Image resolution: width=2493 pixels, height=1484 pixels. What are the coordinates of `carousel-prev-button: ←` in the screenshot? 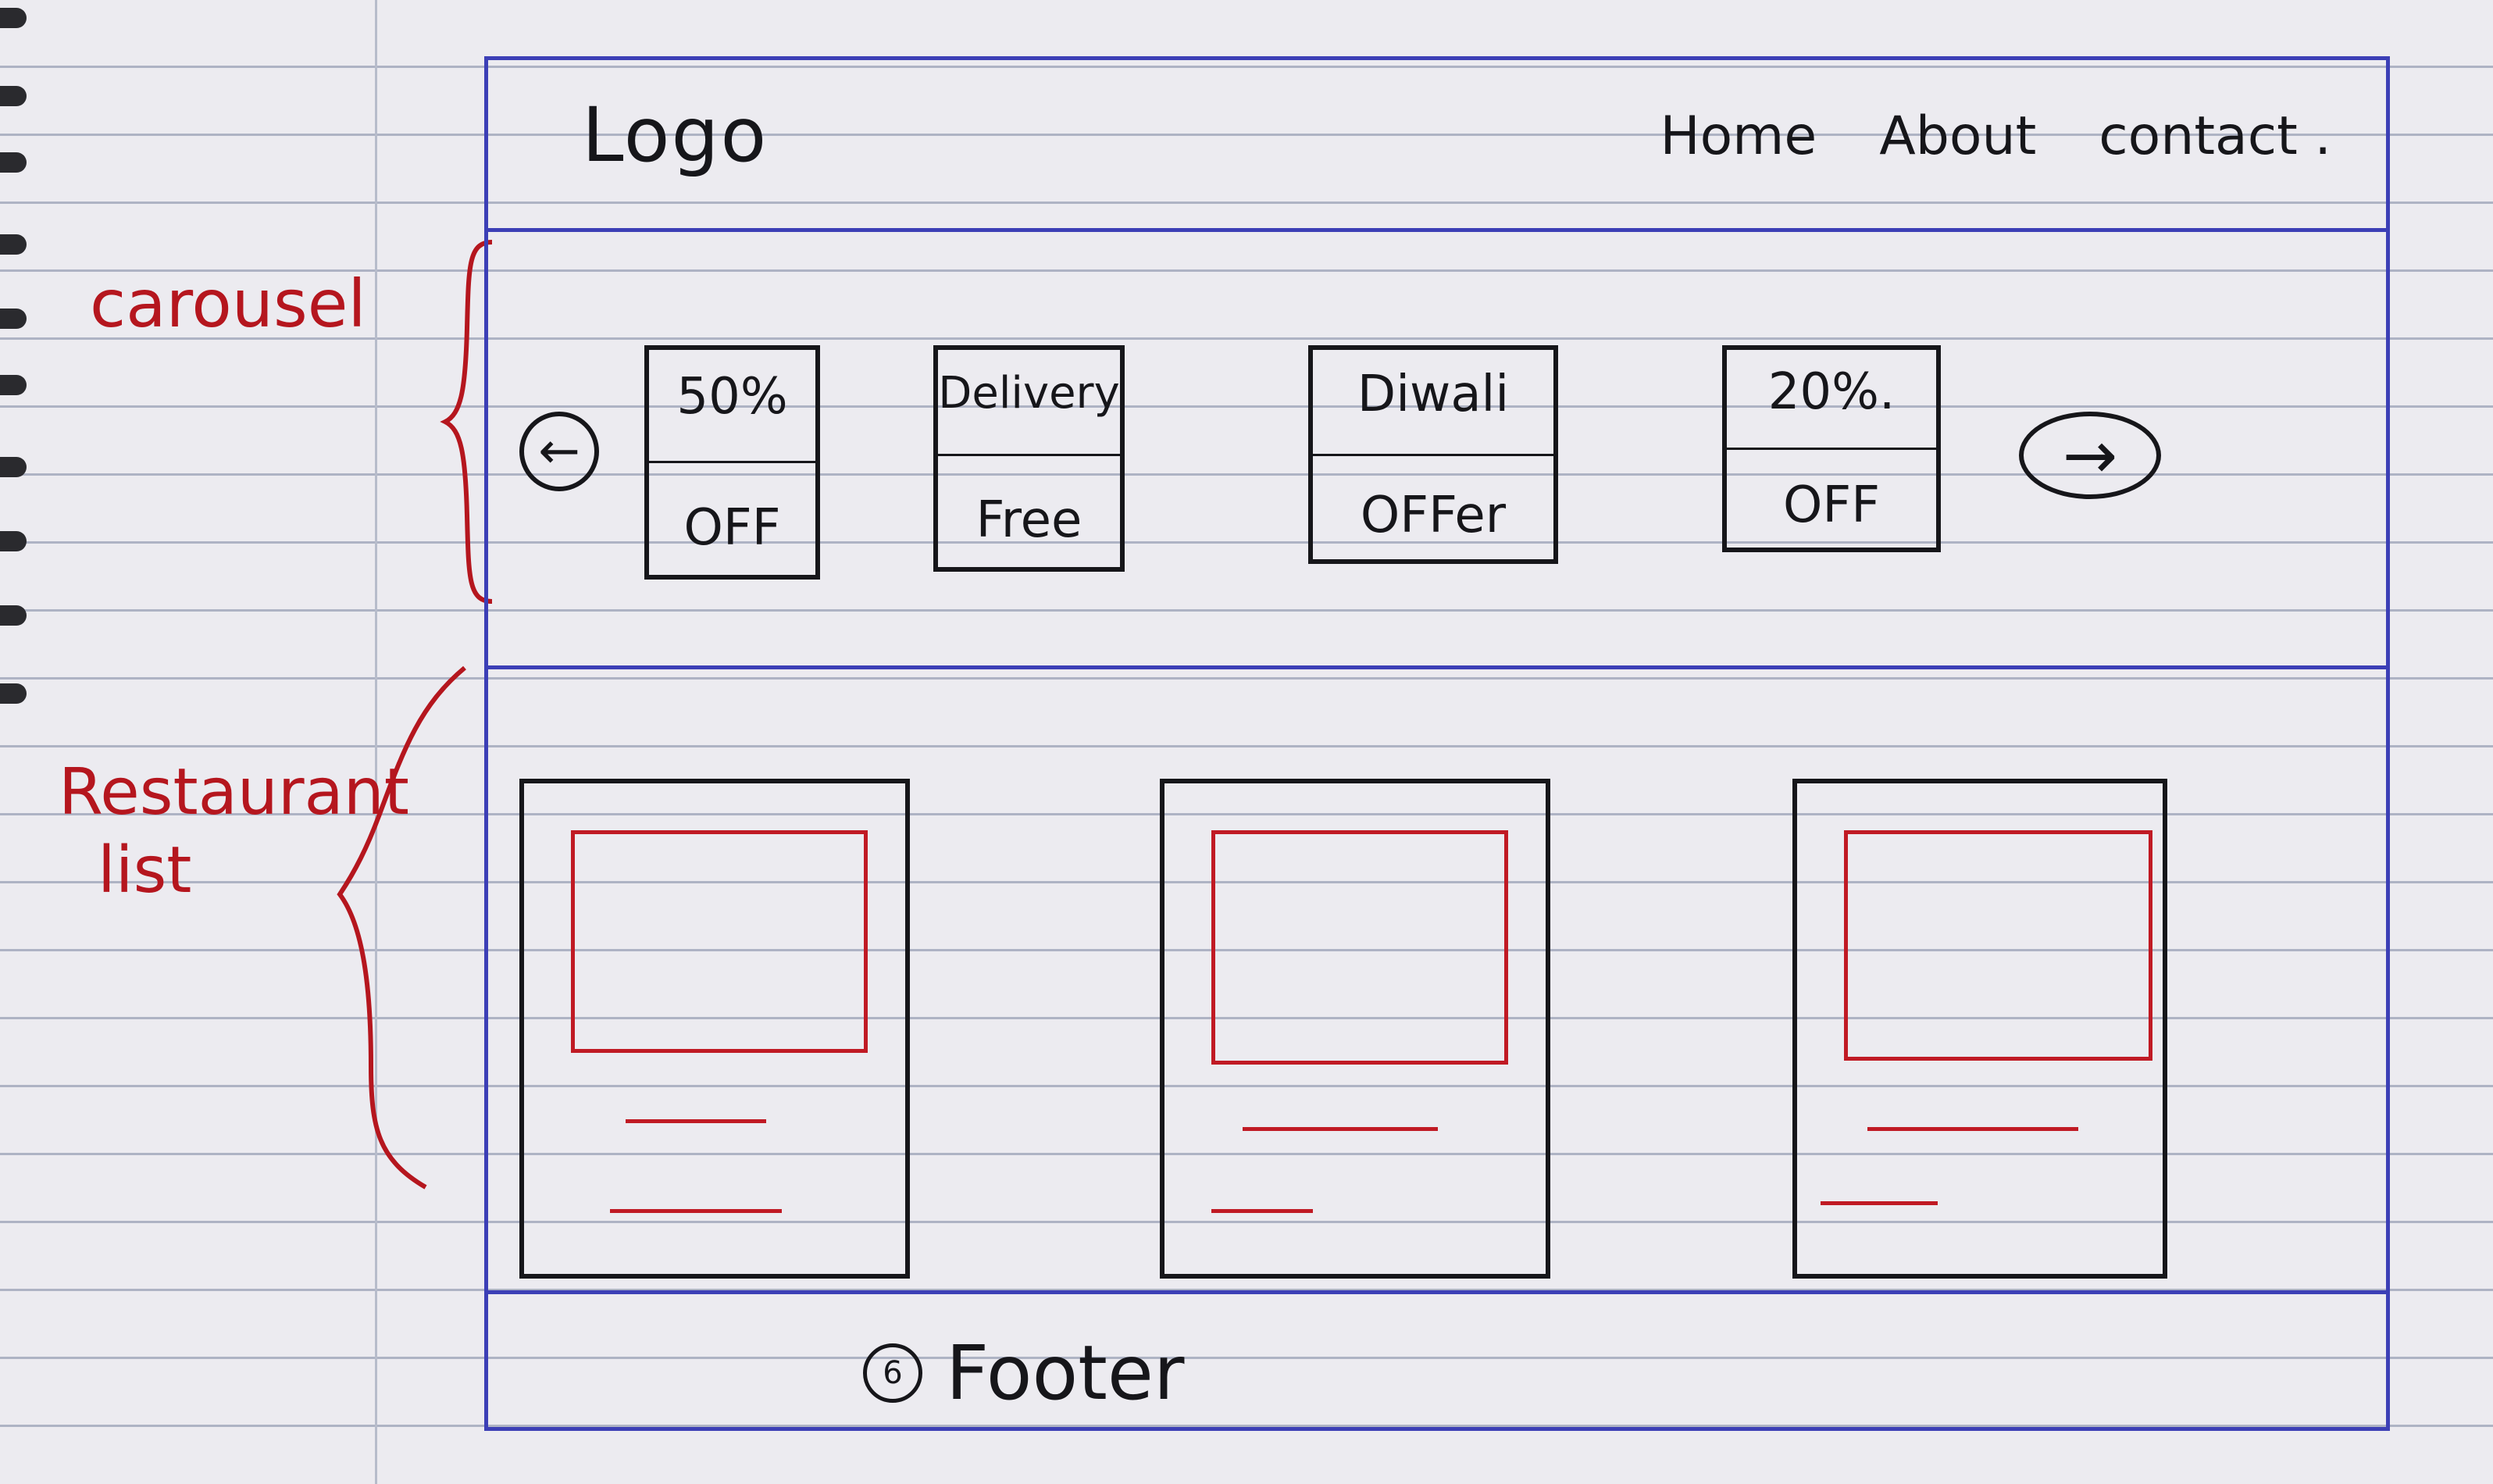 It's located at (559, 451).